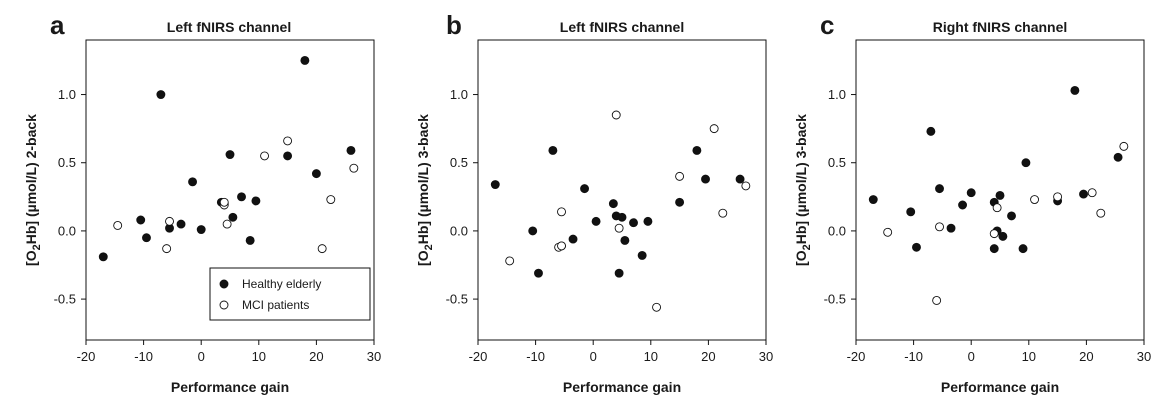  What do you see at coordinates (31, 179) in the screenshot?
I see `y-axis-label-part: Hb] (µmol/L) 2-back` at bounding box center [31, 179].